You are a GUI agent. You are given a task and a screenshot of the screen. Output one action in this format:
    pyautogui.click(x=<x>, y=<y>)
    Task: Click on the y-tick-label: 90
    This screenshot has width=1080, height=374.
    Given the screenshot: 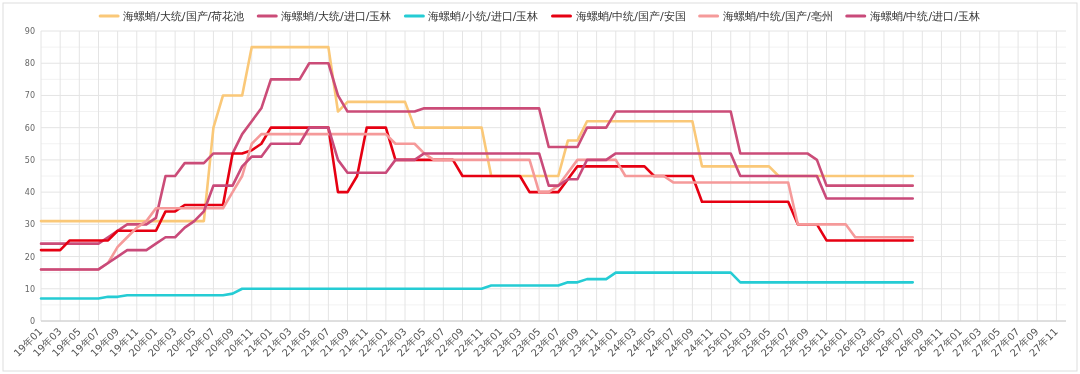 What is the action you would take?
    pyautogui.click(x=29, y=31)
    